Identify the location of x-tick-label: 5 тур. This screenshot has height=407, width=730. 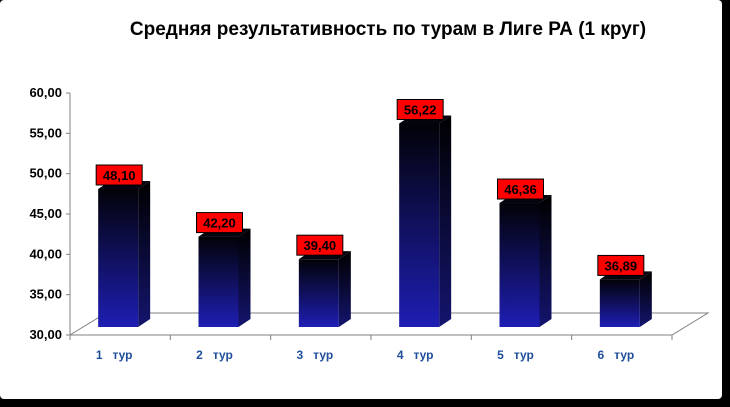
(515, 355).